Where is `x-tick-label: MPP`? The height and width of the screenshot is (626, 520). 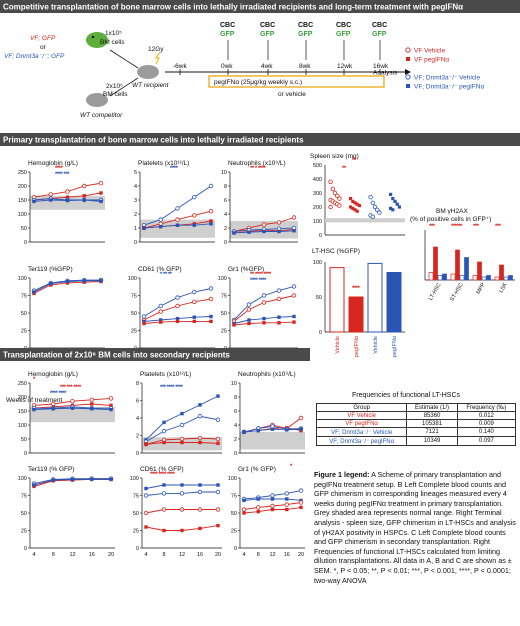
x-tick-label: MPP is located at coordinates (481, 289).